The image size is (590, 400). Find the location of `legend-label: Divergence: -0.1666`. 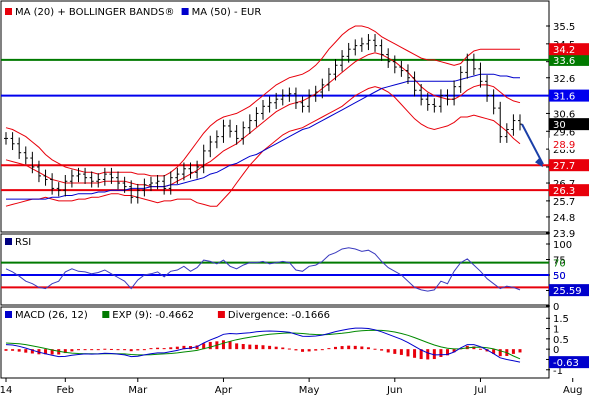

legend-label: Divergence: -0.1666 is located at coordinates (279, 315).